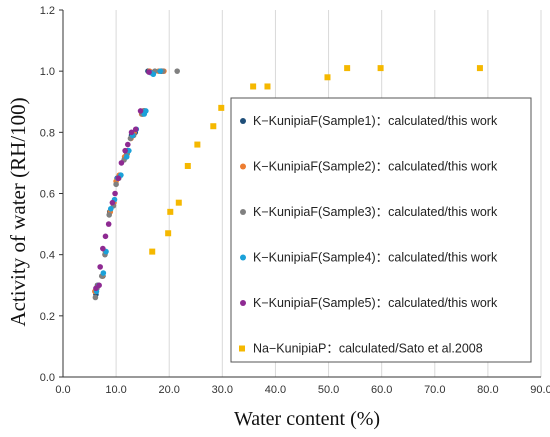 The image size is (550, 437). Describe the element at coordinates (307, 419) in the screenshot. I see `x-axis-title: Water content (%)` at that location.